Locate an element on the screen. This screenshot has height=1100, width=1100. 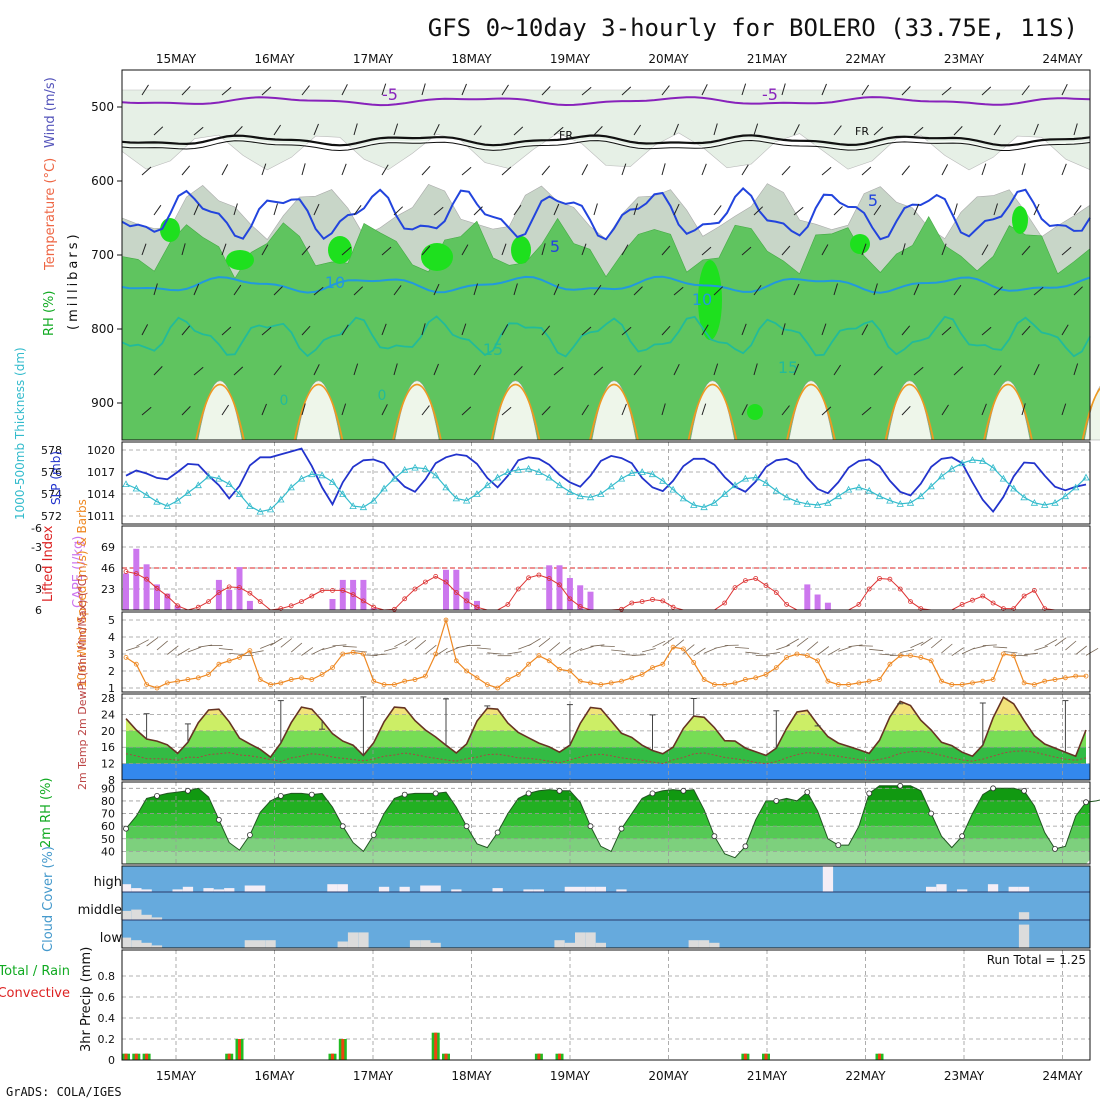
top-date-label: 24MAY is located at coordinates (1062, 59).